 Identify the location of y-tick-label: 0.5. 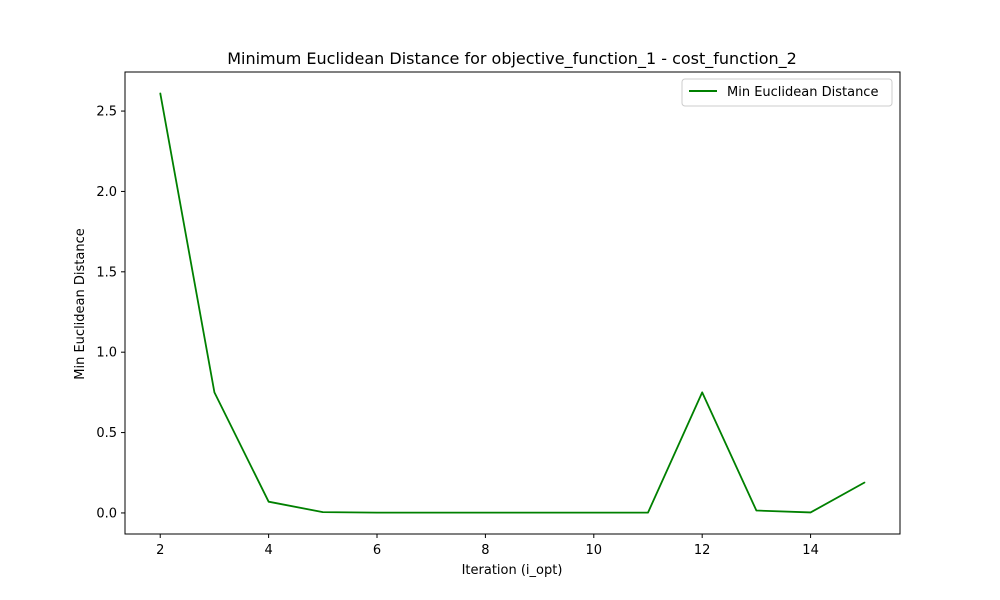
(106, 433).